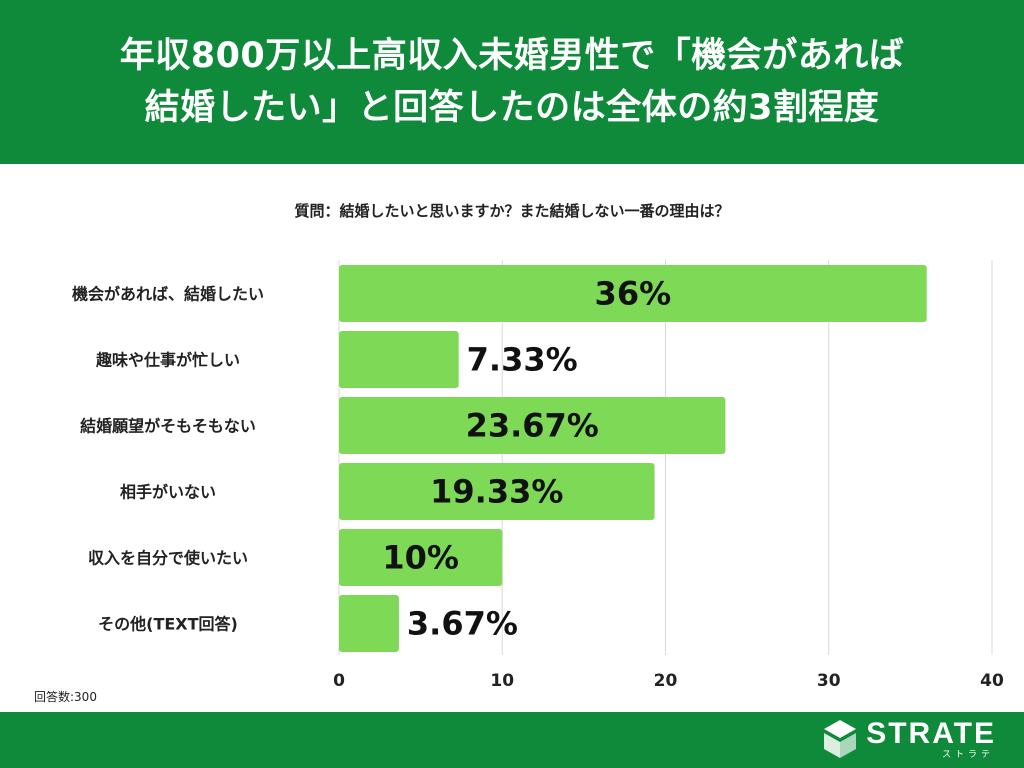  I want to click on category-label: 収入を自分で使いたい, so click(168, 558).